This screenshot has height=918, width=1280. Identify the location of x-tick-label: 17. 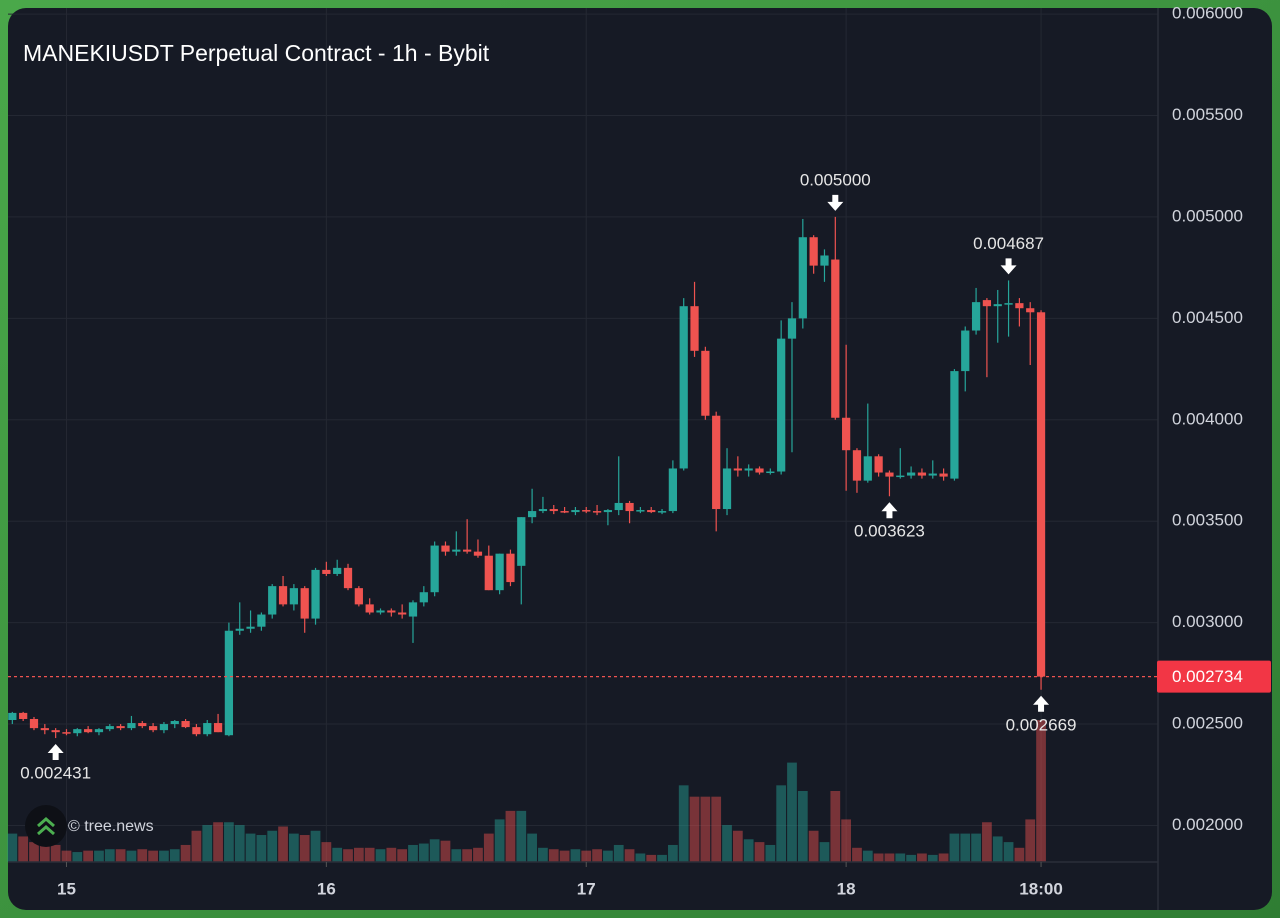
(586, 888).